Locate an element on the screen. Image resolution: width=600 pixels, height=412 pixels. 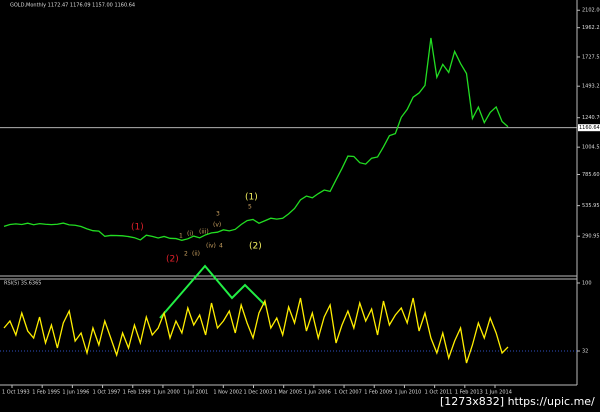
wave-label: (v) is located at coordinates (217, 225).